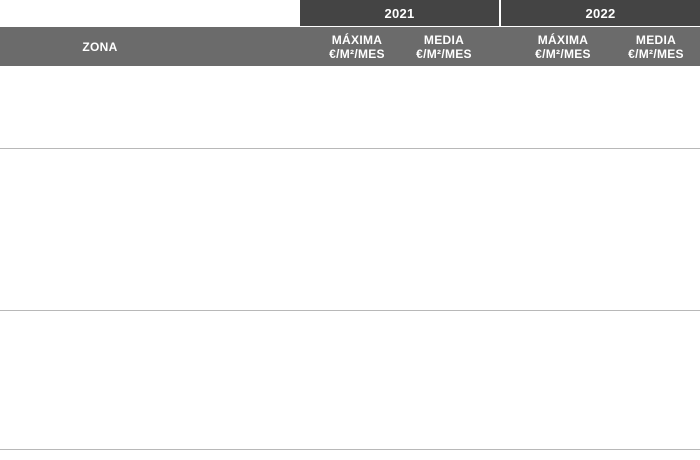 This screenshot has width=700, height=460. I want to click on column-header-max-2021: MÁXIMA €/M²/MES, so click(357, 46).